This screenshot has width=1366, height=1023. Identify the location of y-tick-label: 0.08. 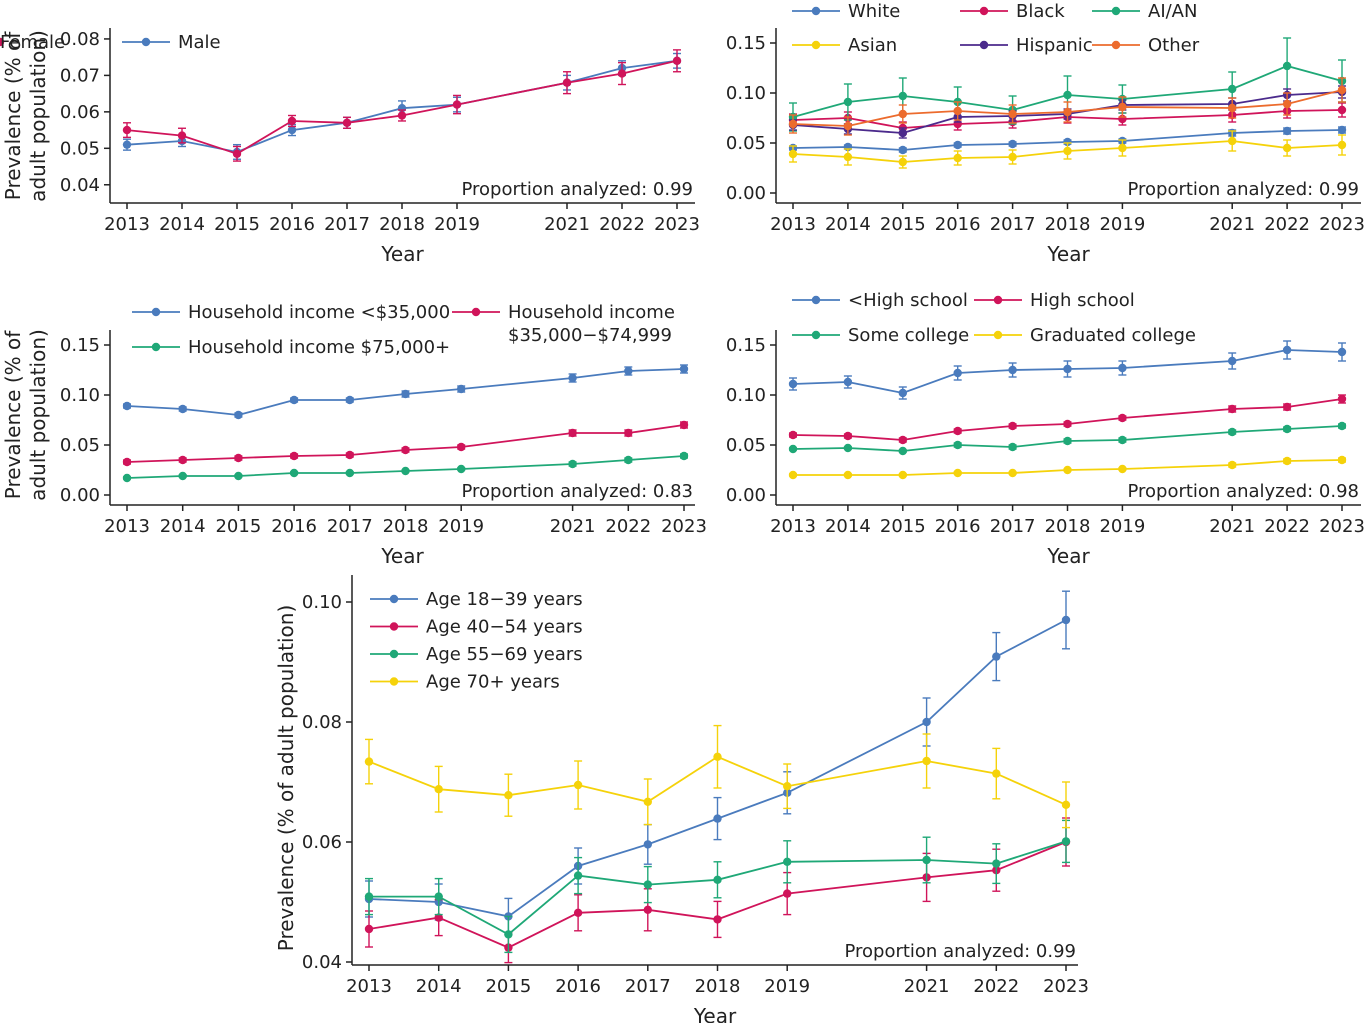
(80, 39).